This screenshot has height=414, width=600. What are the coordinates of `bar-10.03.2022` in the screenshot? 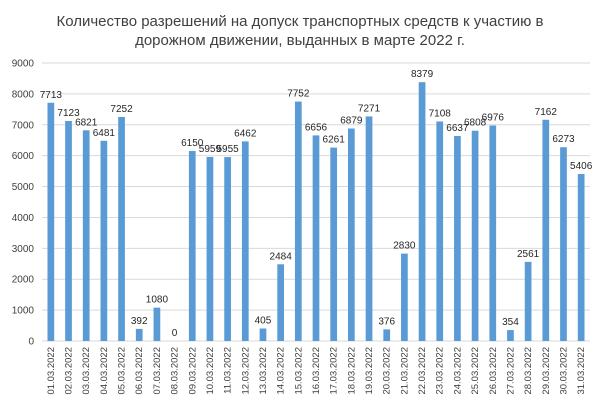 It's located at (210, 248).